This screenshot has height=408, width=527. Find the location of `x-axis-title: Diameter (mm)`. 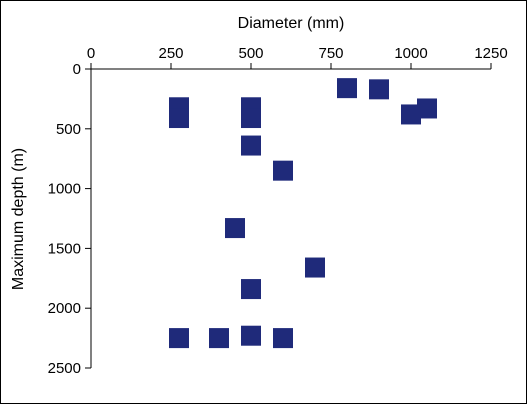

x-axis-title: Diameter (mm) is located at coordinates (291, 23).